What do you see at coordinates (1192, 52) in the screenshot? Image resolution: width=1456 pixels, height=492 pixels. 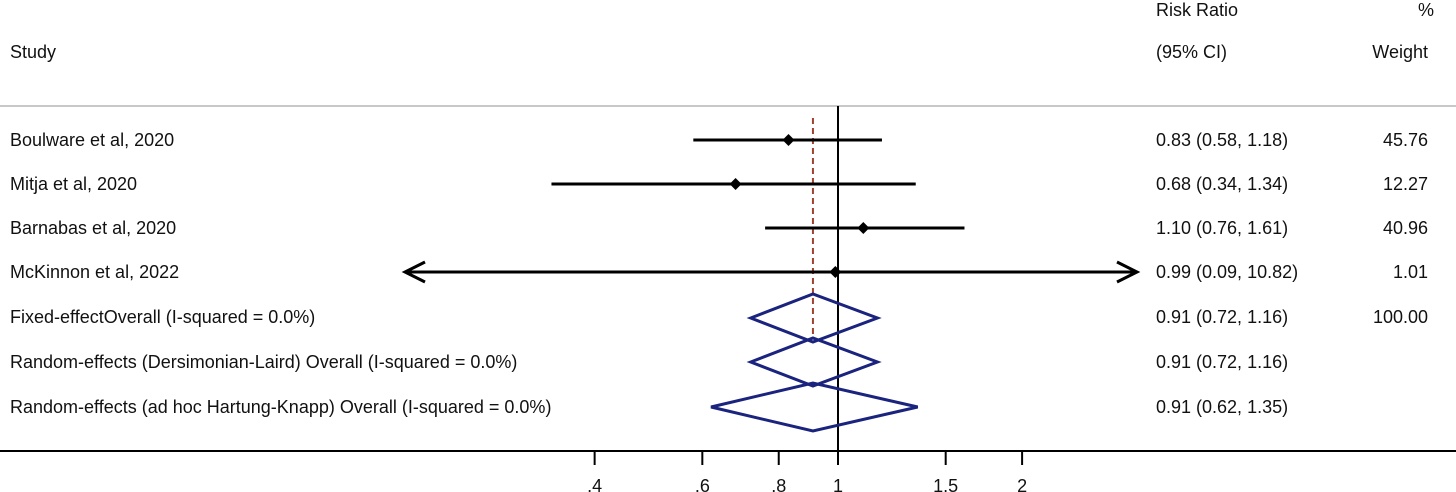 I see `header-effect-line2: (95% CI)` at bounding box center [1192, 52].